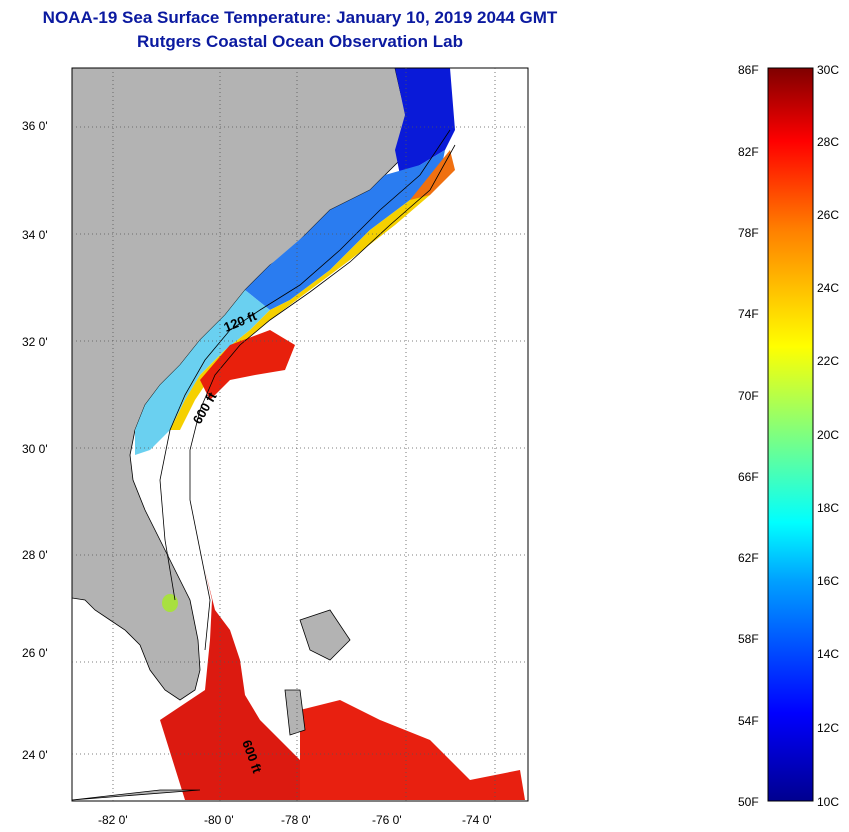 The image size is (849, 832). What do you see at coordinates (477, 820) in the screenshot?
I see `lon-label: -74 0'` at bounding box center [477, 820].